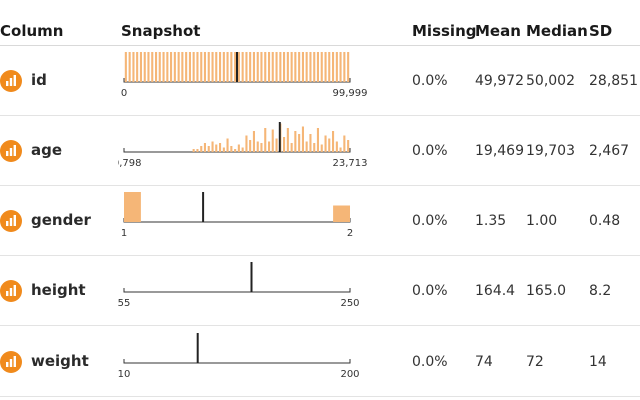 The image size is (640, 400). Describe the element at coordinates (161, 31) in the screenshot. I see `header-snapshot: Snapshot` at that location.